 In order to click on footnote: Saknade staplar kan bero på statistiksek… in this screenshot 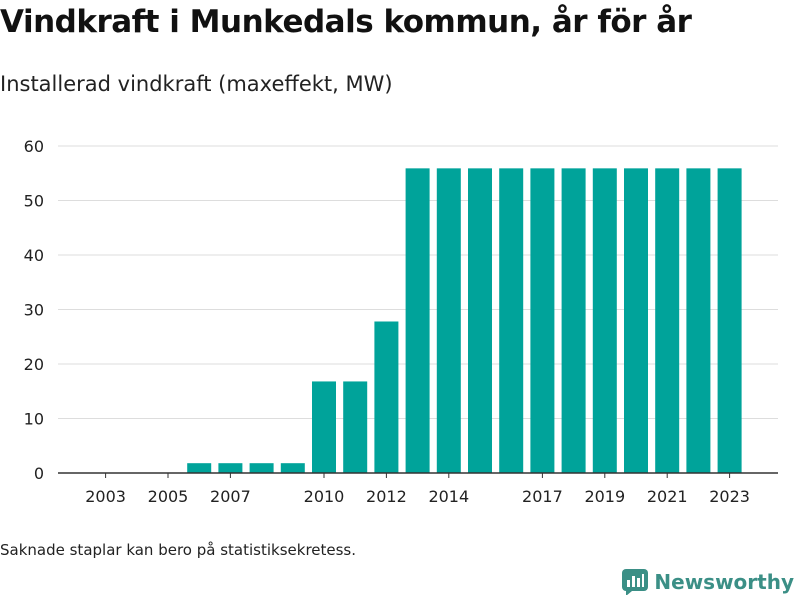, I will do `click(178, 550)`.